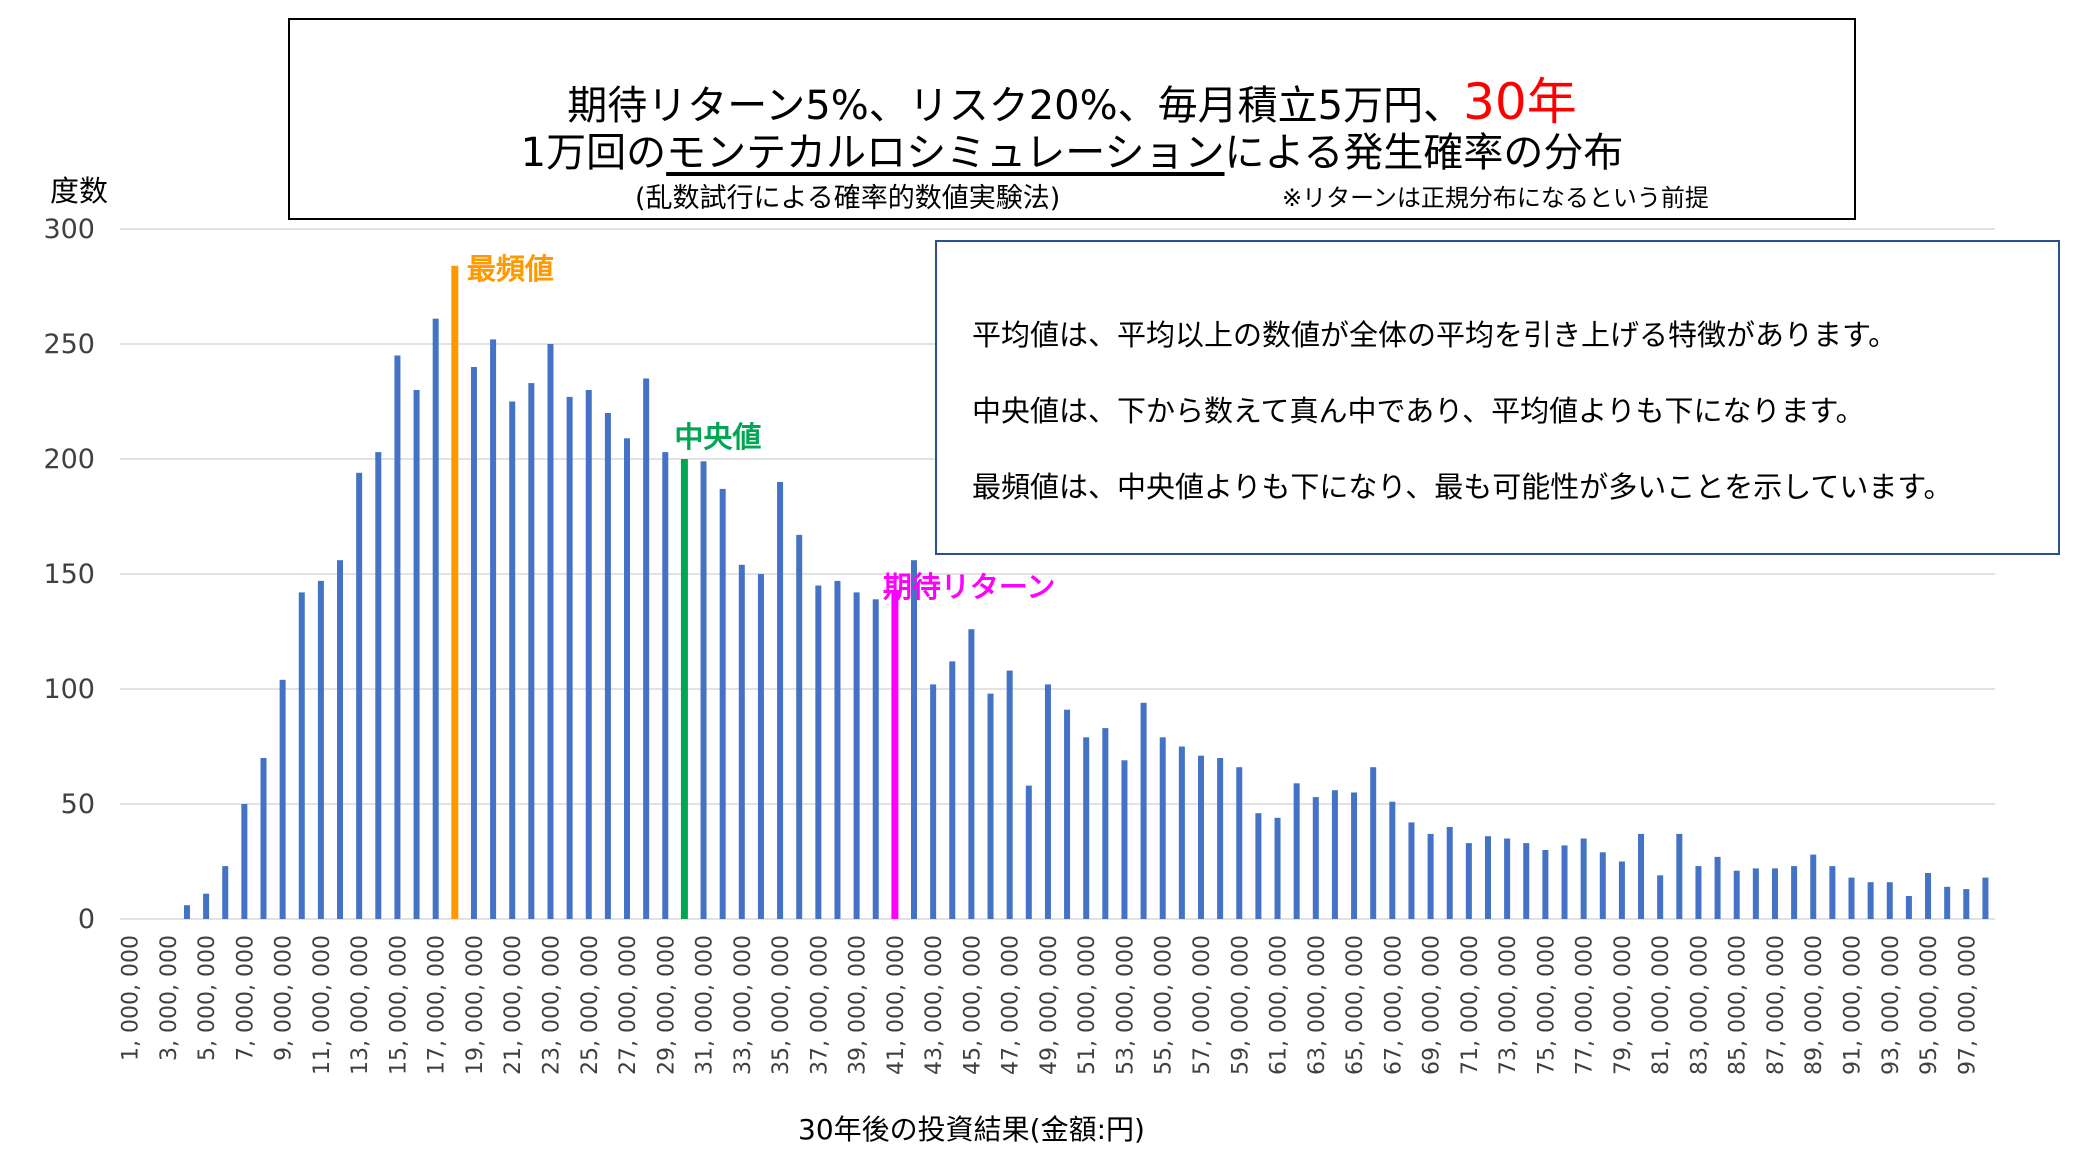 The width and height of the screenshot is (2083, 1155). I want to click on x-tick-label: 91, 000, 000, so click(1853, 1005).